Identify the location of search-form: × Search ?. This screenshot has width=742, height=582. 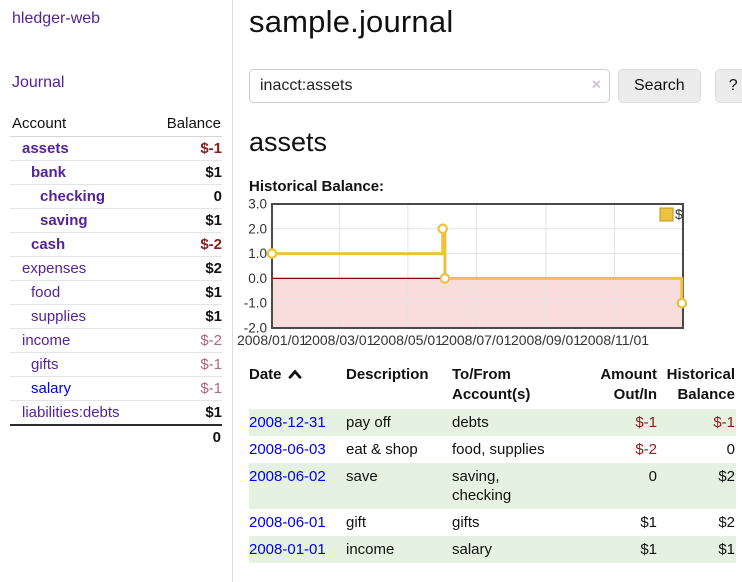
(495, 86).